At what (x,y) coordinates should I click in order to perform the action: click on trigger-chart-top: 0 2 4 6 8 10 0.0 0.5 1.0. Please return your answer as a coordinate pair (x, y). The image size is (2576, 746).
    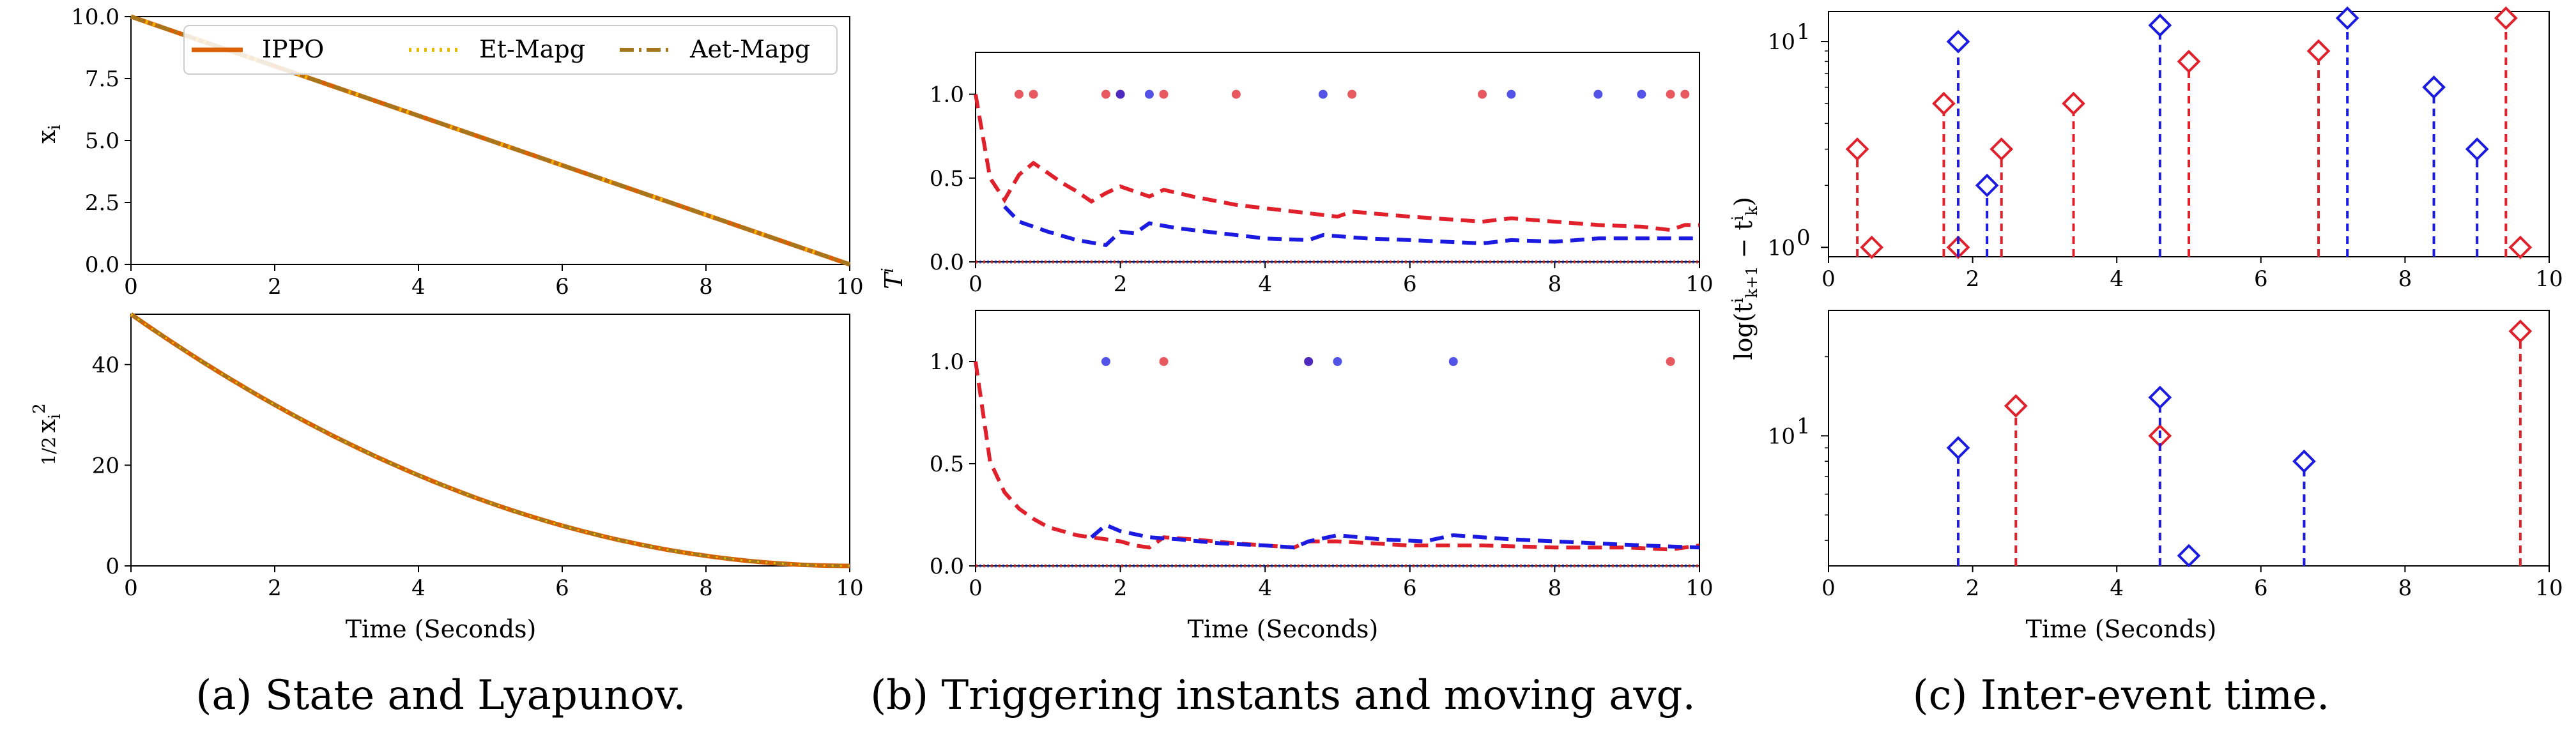
    Looking at the image, I should click on (1321, 174).